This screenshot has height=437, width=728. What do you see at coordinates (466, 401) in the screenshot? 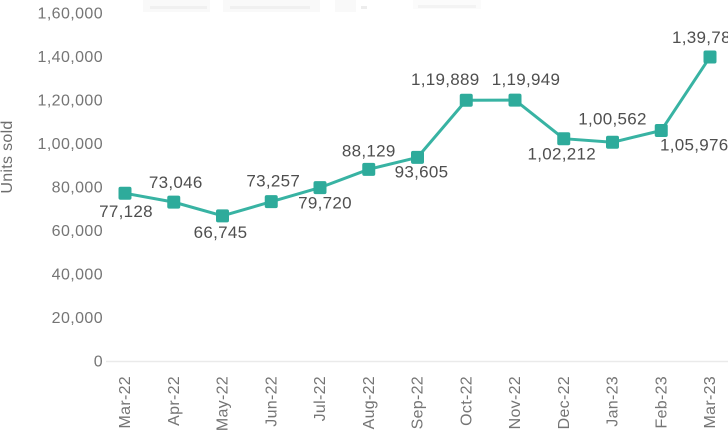
I see `x-tick-label: Oct-22` at bounding box center [466, 401].